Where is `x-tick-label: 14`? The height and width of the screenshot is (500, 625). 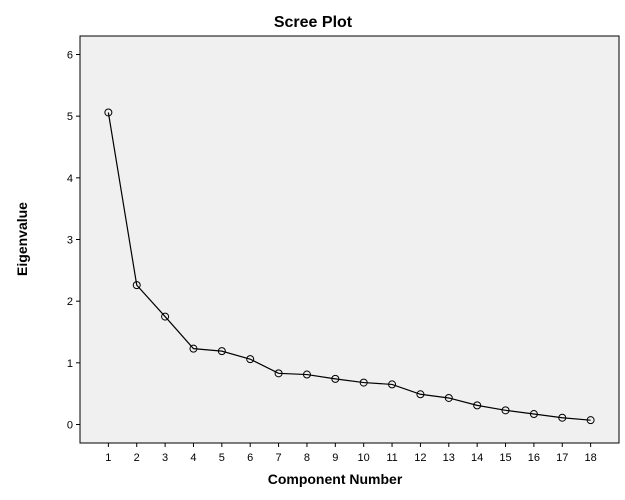 x-tick-label: 14 is located at coordinates (477, 458).